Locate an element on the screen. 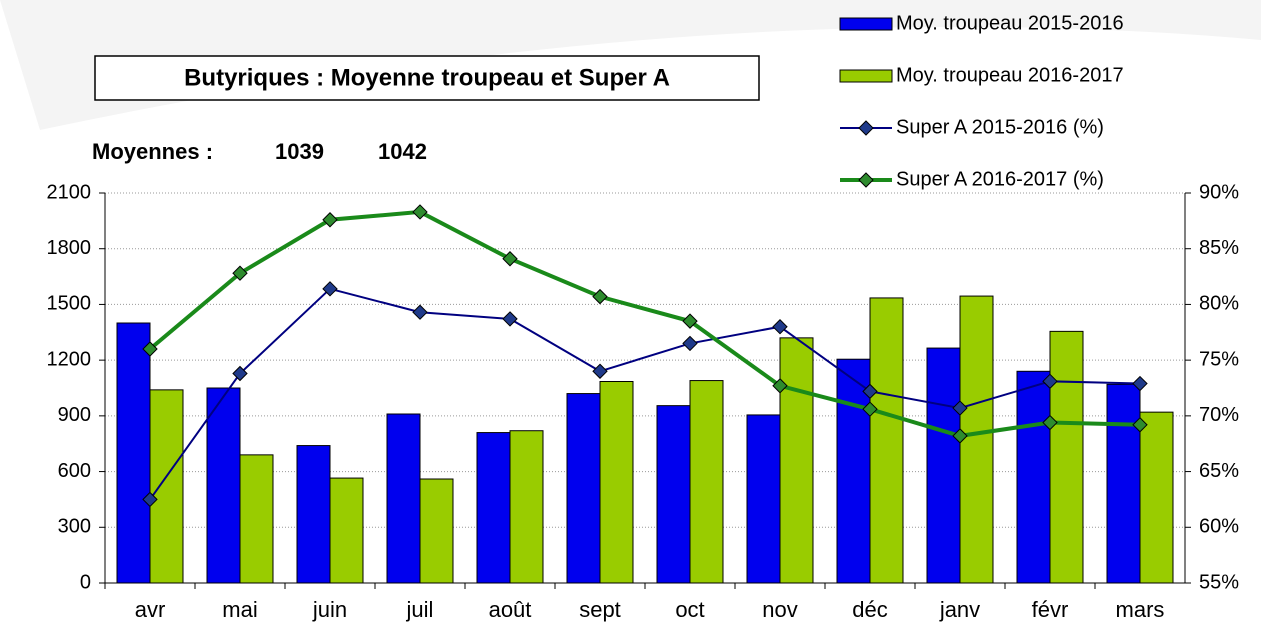  x-tick-label: mai is located at coordinates (239, 609).